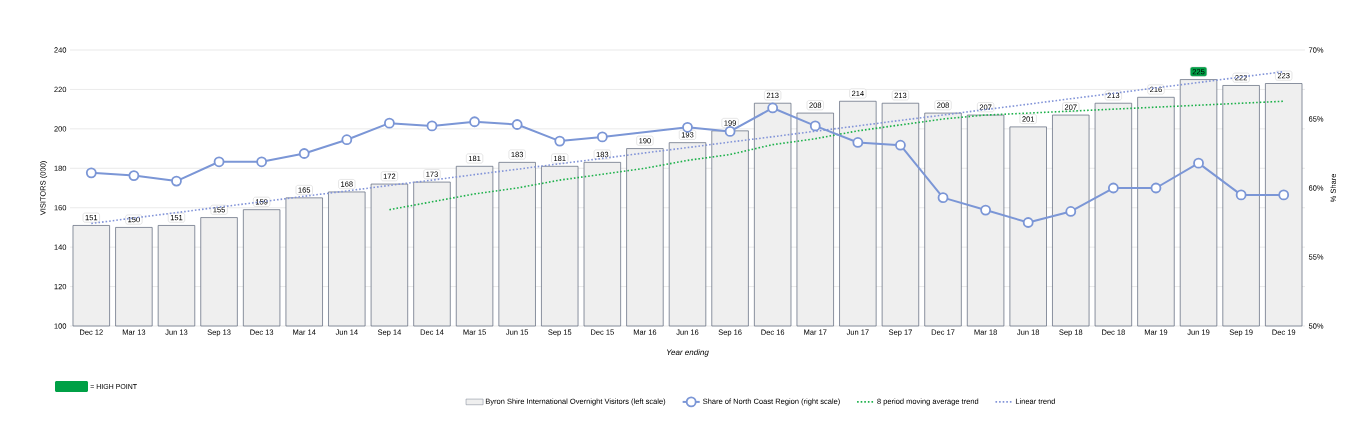 The width and height of the screenshot is (1367, 426). What do you see at coordinates (687, 353) in the screenshot?
I see `x-axis-title: Year ending` at bounding box center [687, 353].